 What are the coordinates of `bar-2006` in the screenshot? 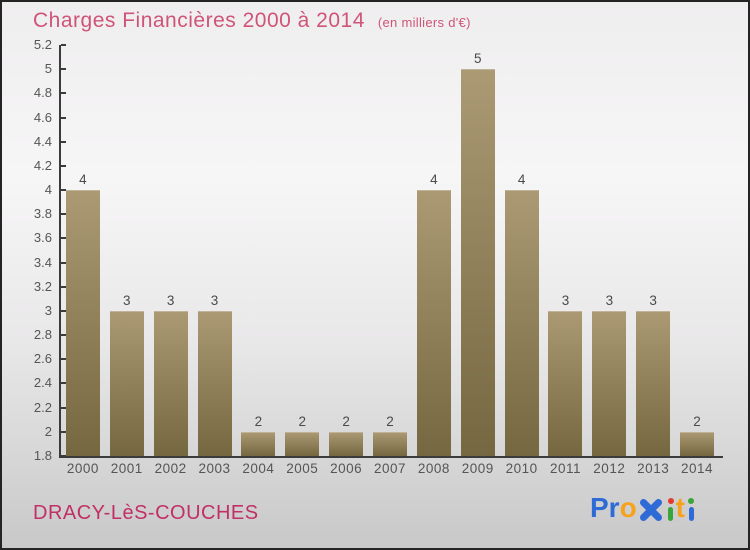 It's located at (346, 443).